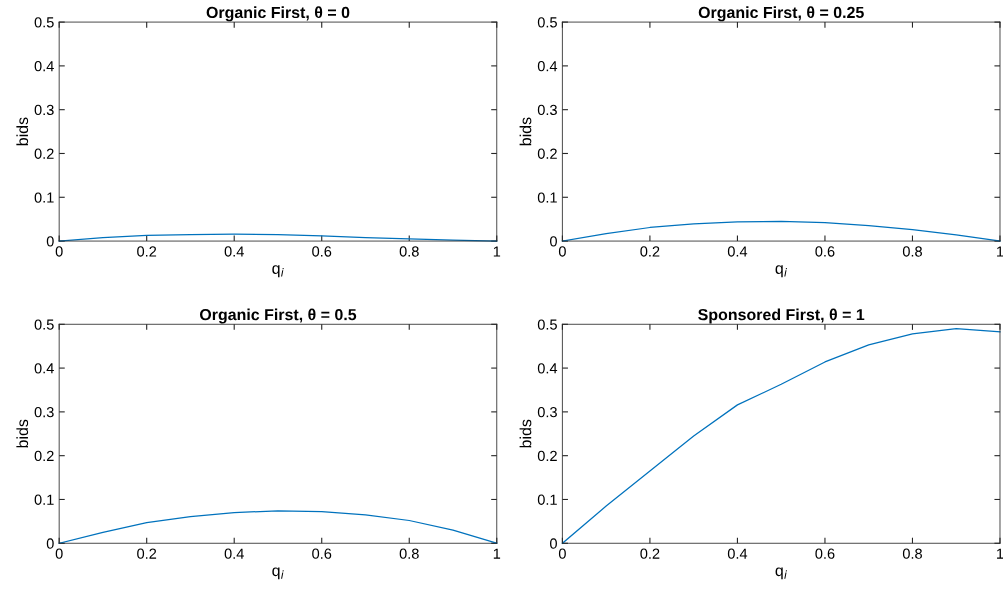  What do you see at coordinates (278, 316) in the screenshot?
I see `chart-title: Organic First, θ = 0.5` at bounding box center [278, 316].